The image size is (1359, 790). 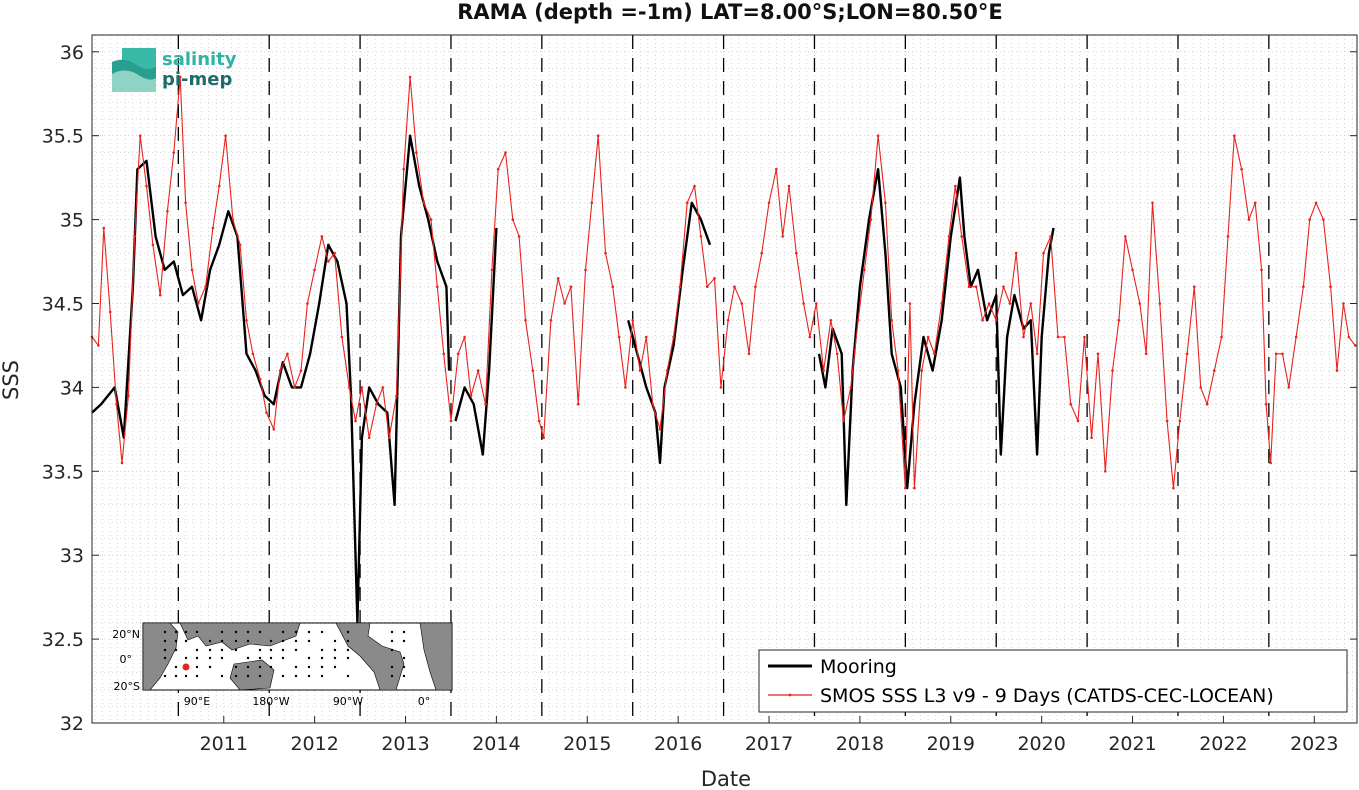 What do you see at coordinates (72, 724) in the screenshot?
I see `y-tick-label: 32` at bounding box center [72, 724].